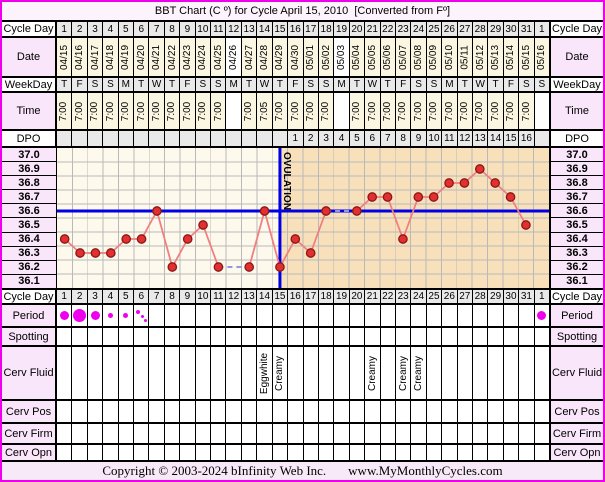 This screenshot has height=482, width=605. I want to click on ovulation-label: OVULATION, so click(286, 181).